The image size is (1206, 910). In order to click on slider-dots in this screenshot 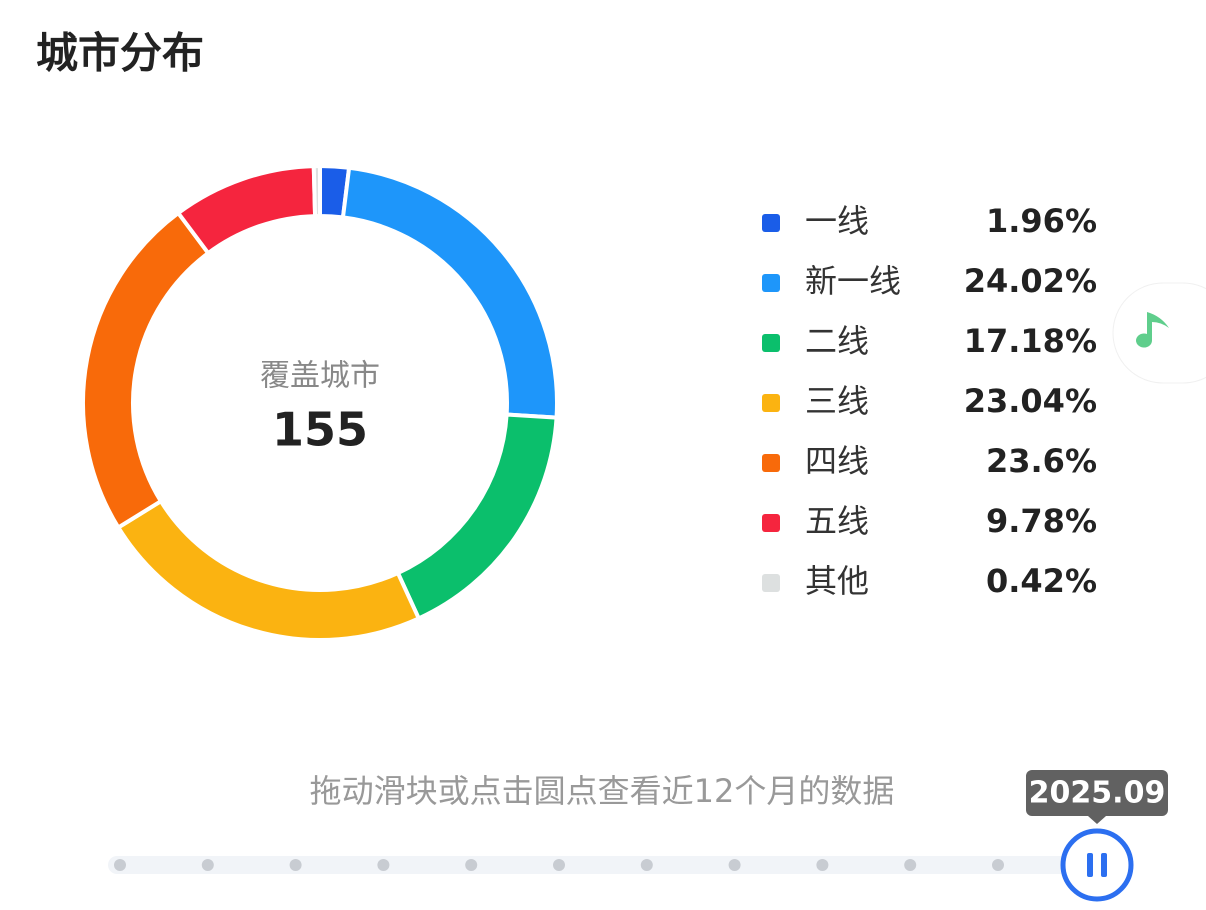, I will do `click(559, 865)`.